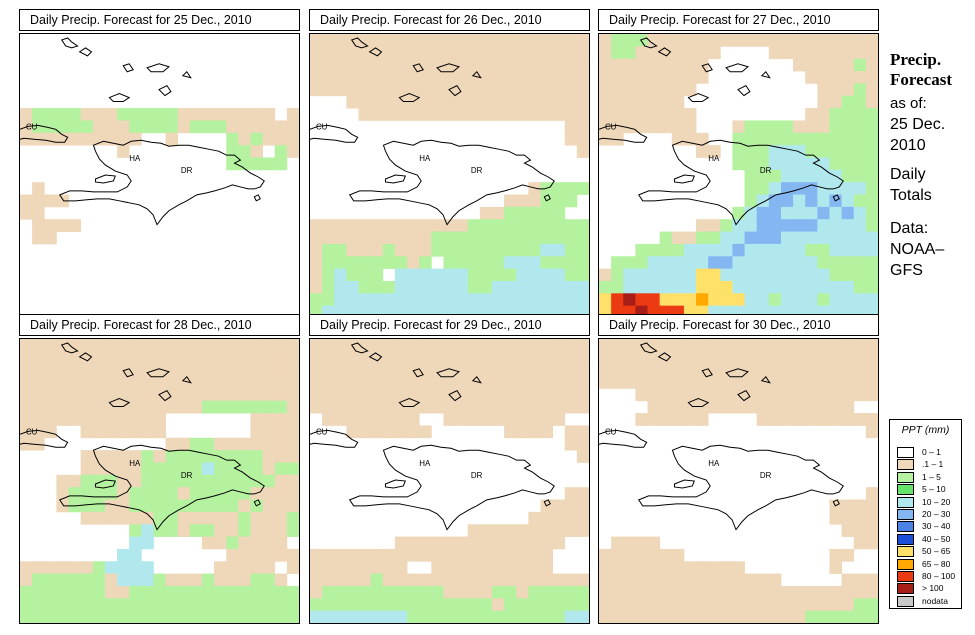  Describe the element at coordinates (936, 501) in the screenshot. I see `legend-label: 10 – 20` at that location.